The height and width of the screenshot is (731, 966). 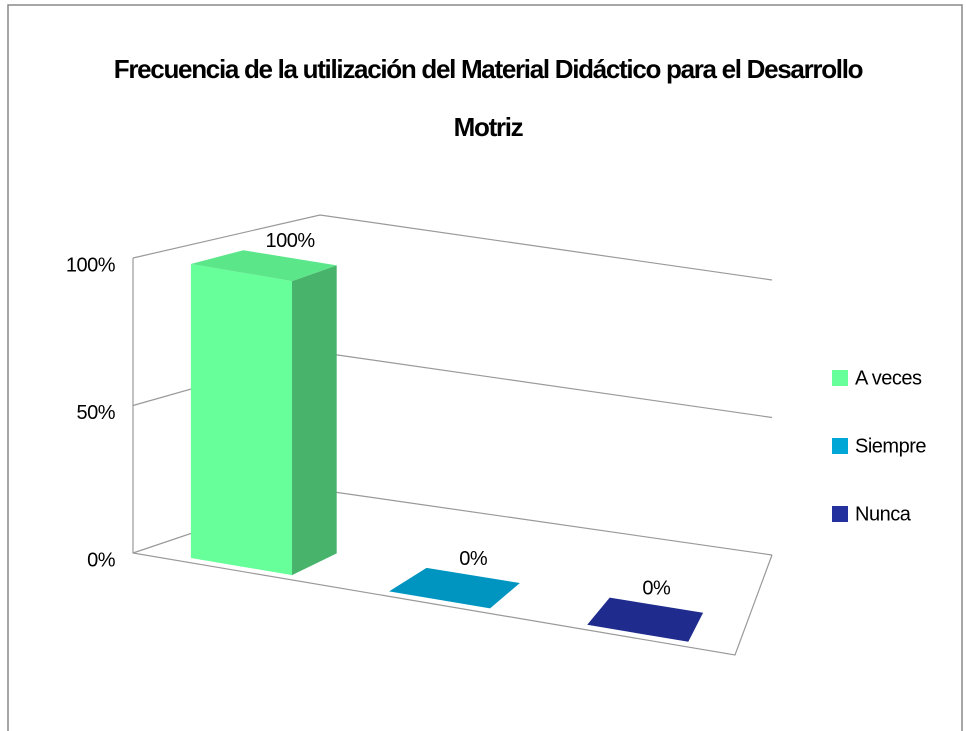 What do you see at coordinates (883, 514) in the screenshot?
I see `legend-label: Nunca` at bounding box center [883, 514].